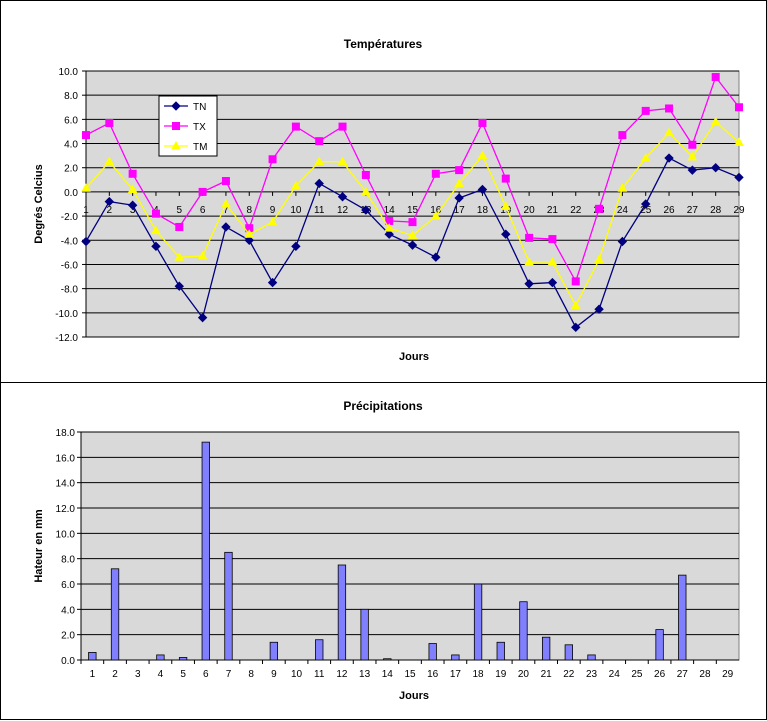 This screenshot has width=767, height=721. Describe the element at coordinates (199, 127) in the screenshot. I see `legend-label-tx: TX` at that location.